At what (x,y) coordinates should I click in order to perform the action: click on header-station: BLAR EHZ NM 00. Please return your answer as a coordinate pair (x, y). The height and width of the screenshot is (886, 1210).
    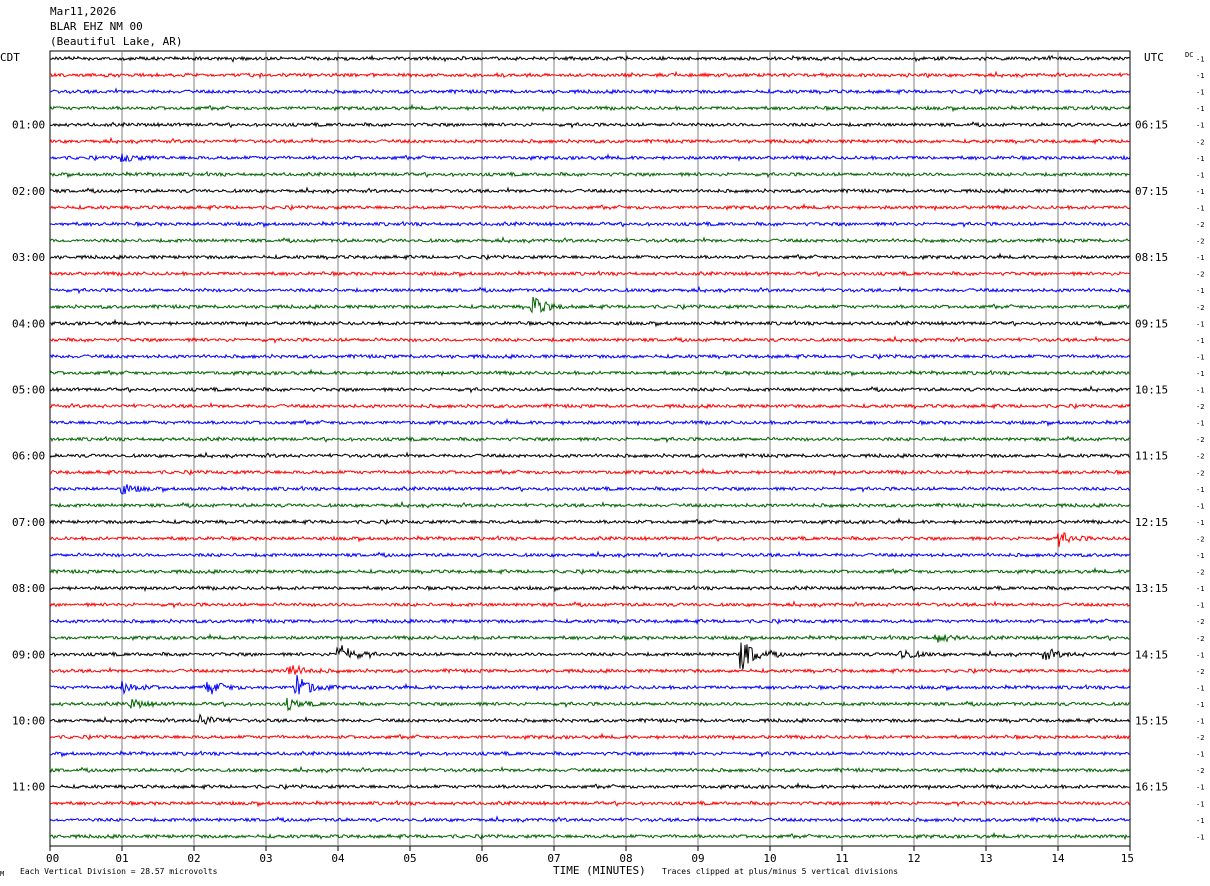
    Looking at the image, I should click on (96, 26).